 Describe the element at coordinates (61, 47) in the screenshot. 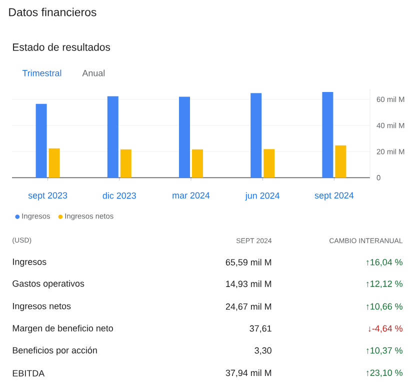

I see `chart-subtitle: Estado de resultados` at that location.